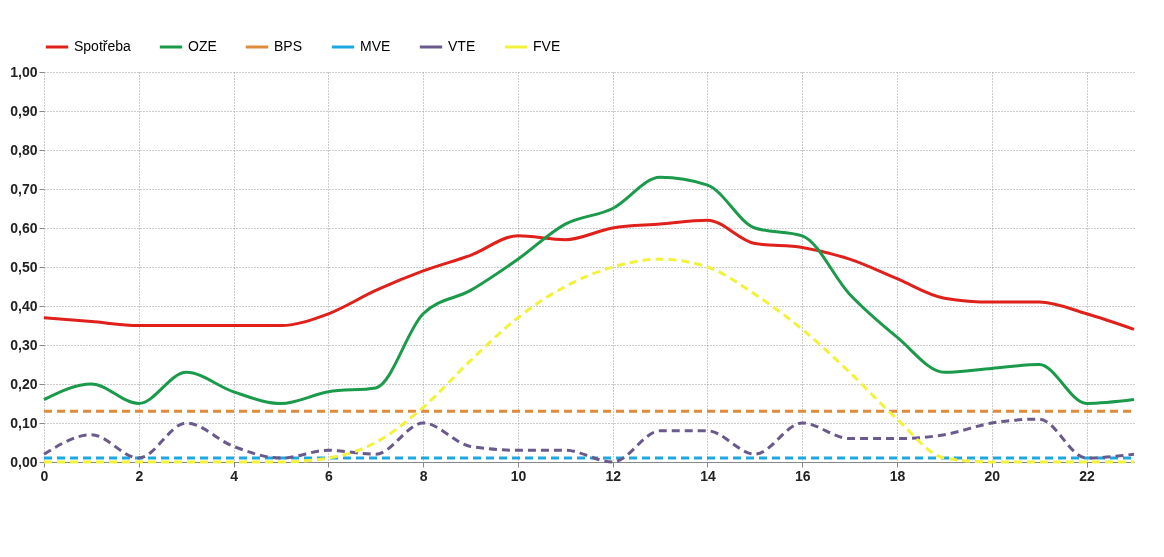 This screenshot has width=1164, height=557. Describe the element at coordinates (897, 475) in the screenshot. I see `x-tick-label: 18` at that location.